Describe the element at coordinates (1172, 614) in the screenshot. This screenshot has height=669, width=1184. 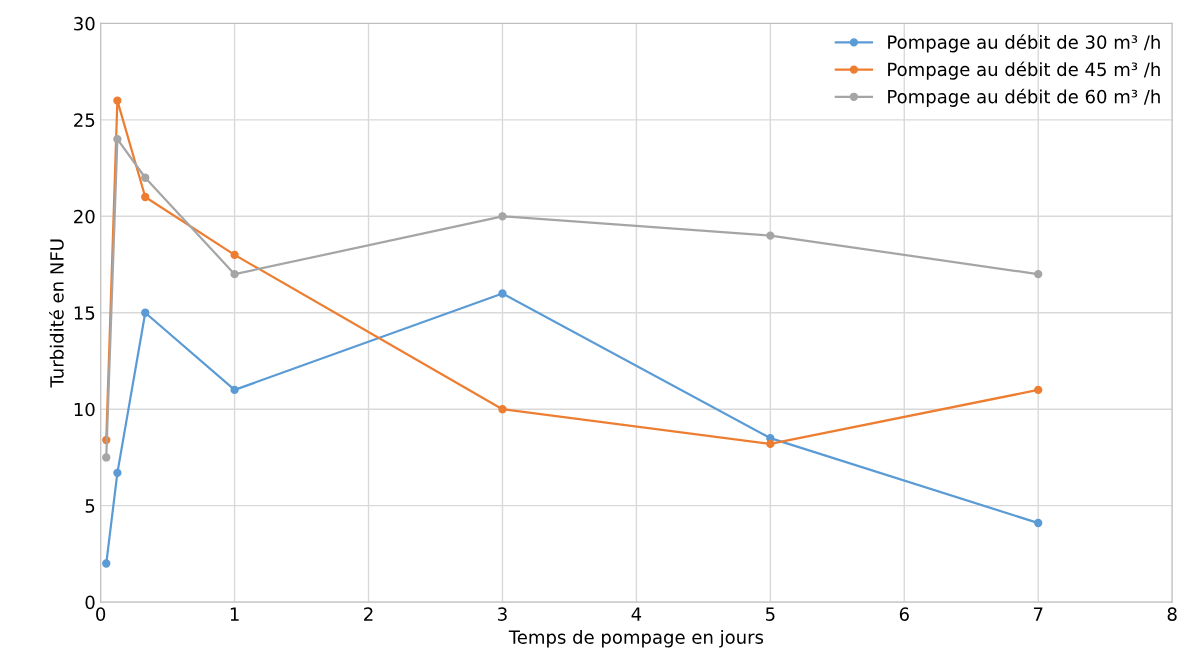
I see `x-tick-label: 8` at that location.